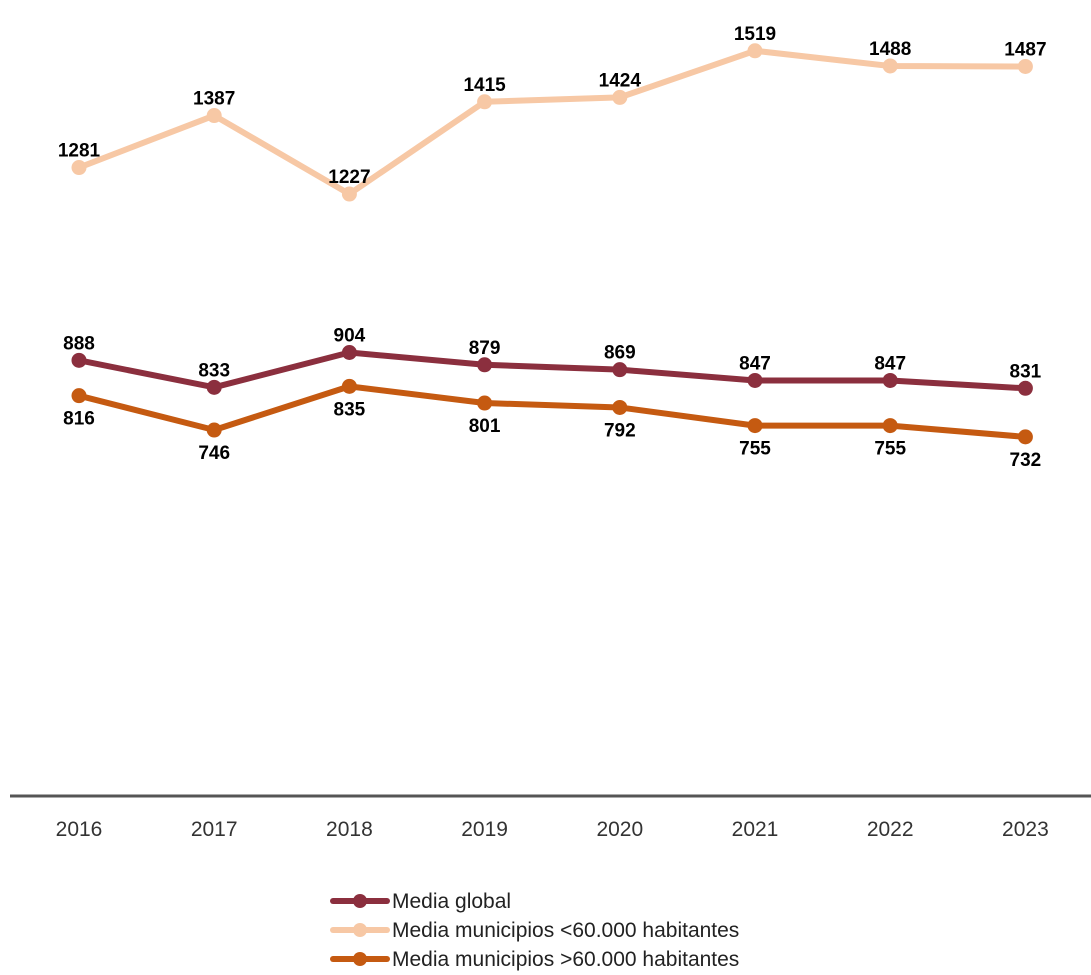  What do you see at coordinates (214, 99) in the screenshot?
I see `data-label: 1387` at bounding box center [214, 99].